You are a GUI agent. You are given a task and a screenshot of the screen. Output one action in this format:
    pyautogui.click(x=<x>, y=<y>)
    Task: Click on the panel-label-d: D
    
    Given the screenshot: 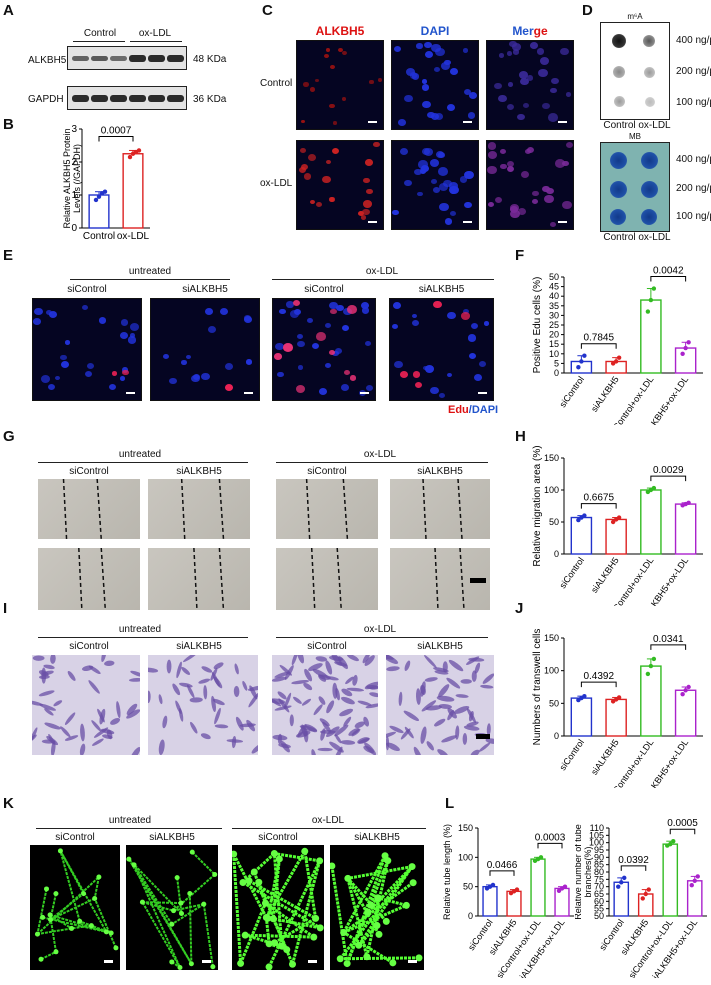 What is the action you would take?
    pyautogui.click(x=587, y=10)
    